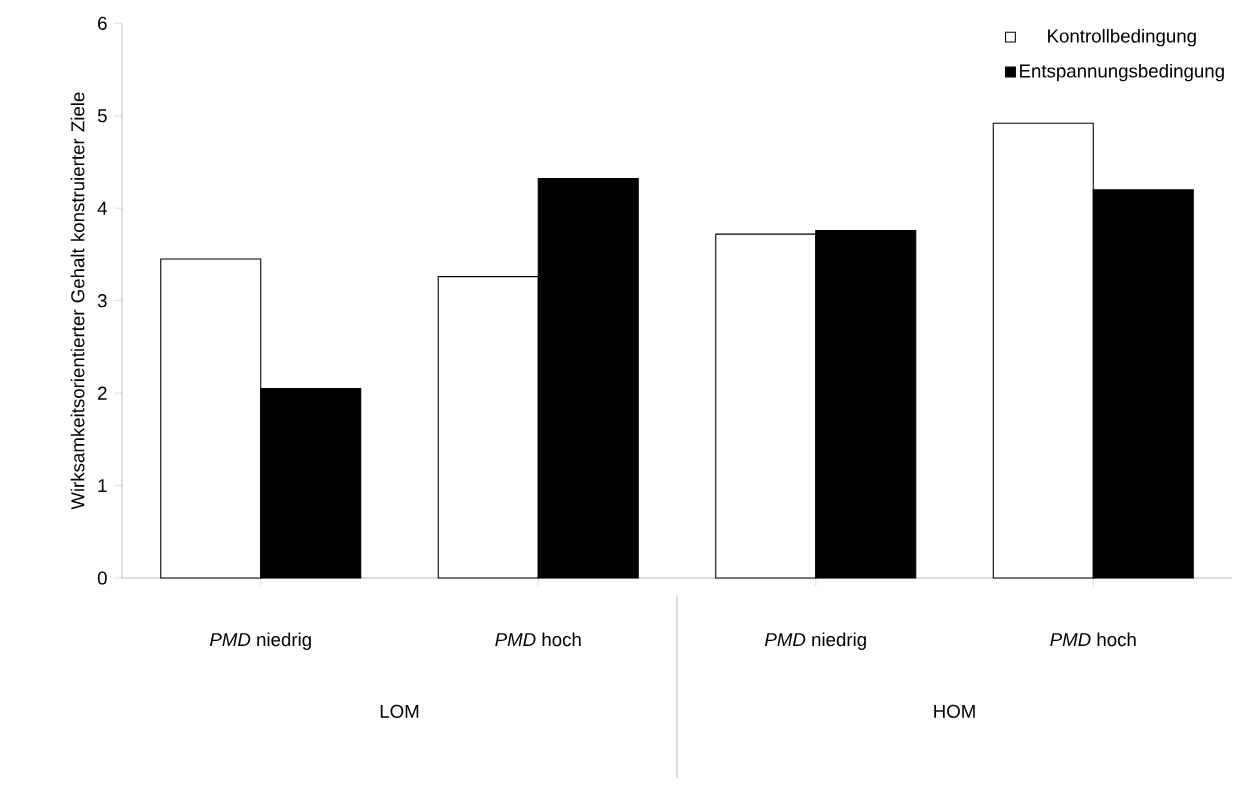 The width and height of the screenshot is (1240, 796). Describe the element at coordinates (954, 711) in the screenshot. I see `text: HOM` at that location.